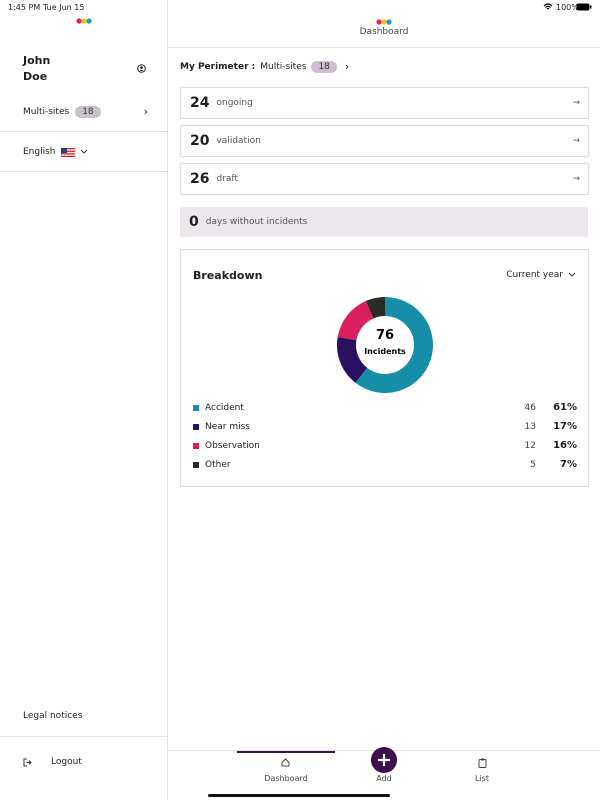 This screenshot has width=600, height=800. What do you see at coordinates (530, 408) in the screenshot?
I see `legend-count: 46` at bounding box center [530, 408].